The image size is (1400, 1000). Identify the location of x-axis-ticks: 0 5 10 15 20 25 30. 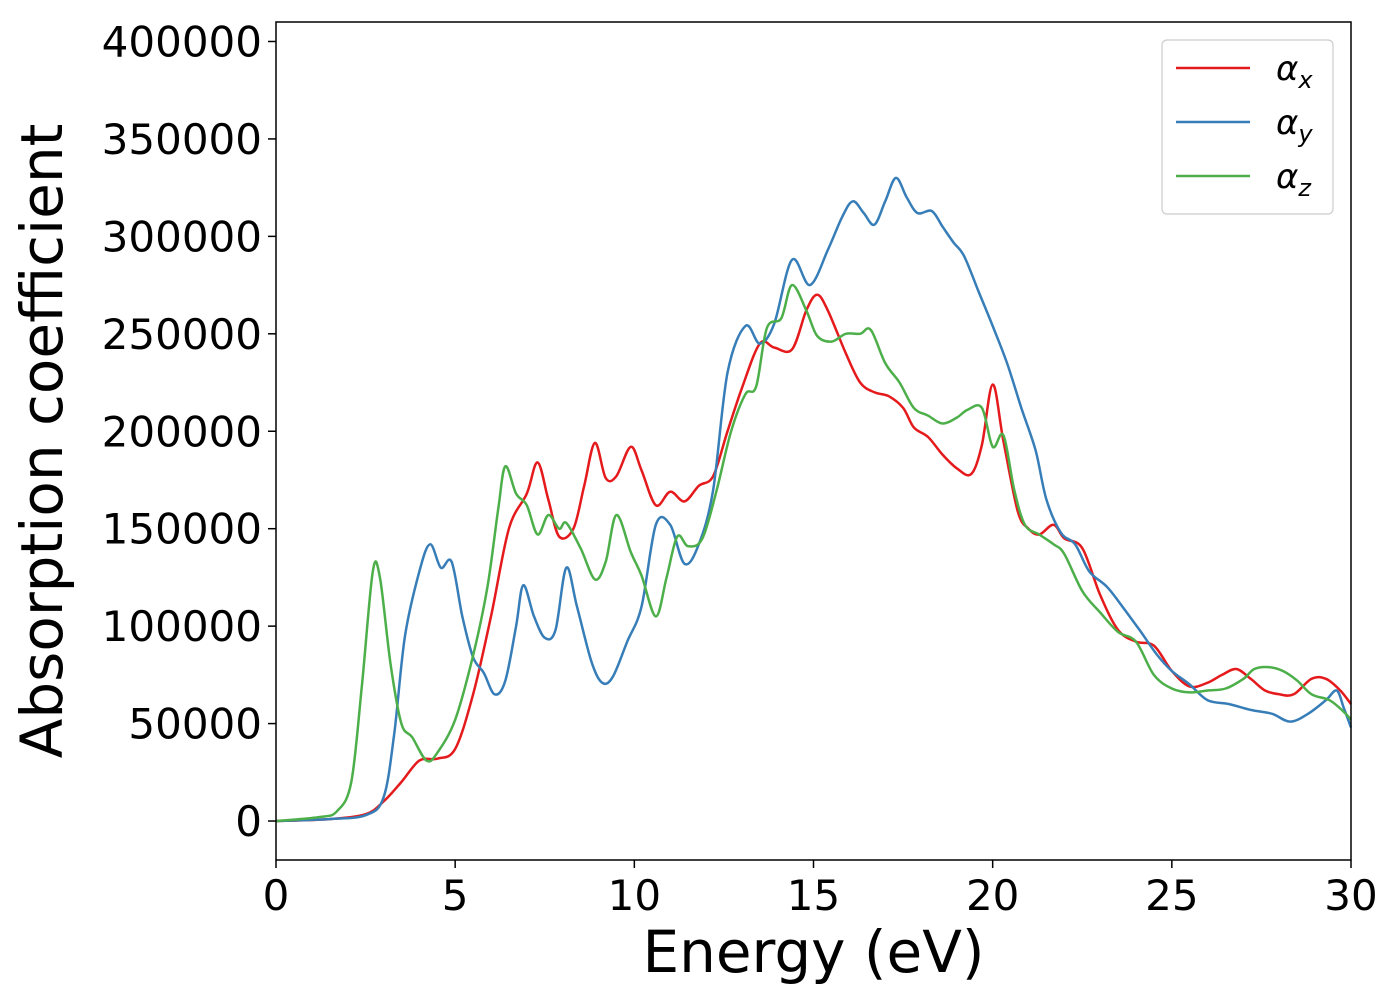
(820, 890).